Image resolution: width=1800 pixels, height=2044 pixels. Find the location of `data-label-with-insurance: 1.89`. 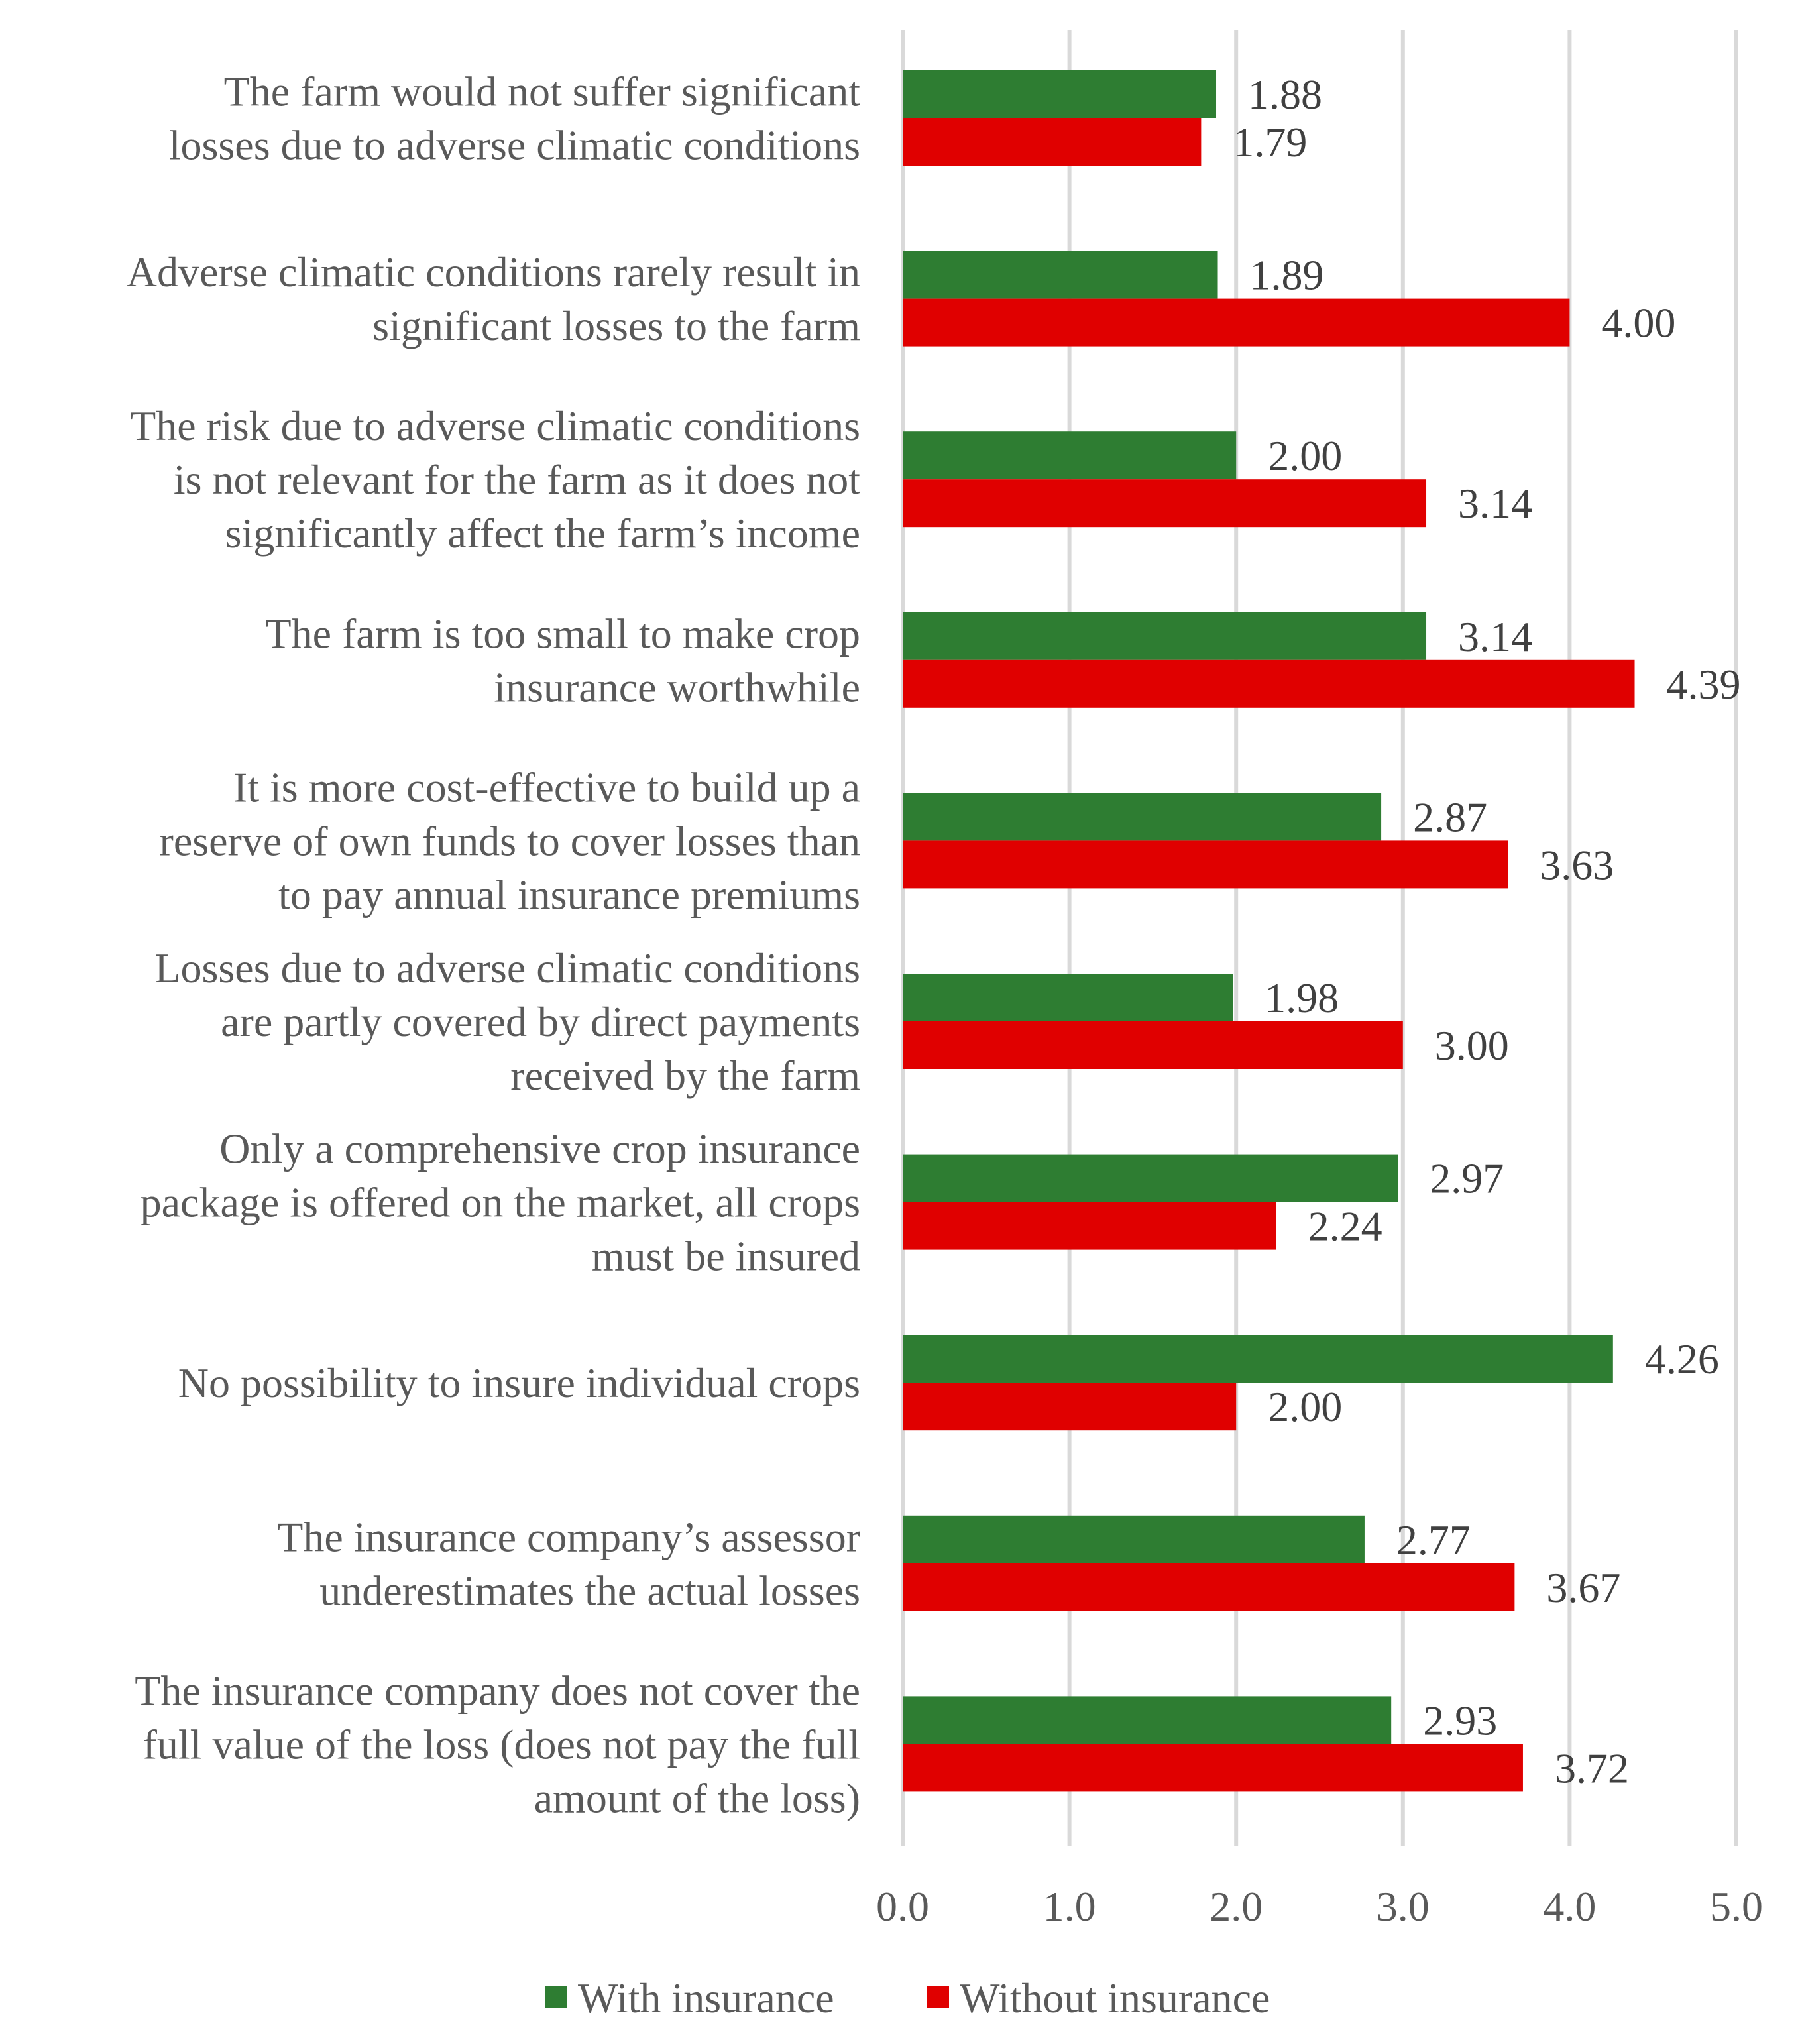

data-label-with-insurance: 1.89 is located at coordinates (1287, 275).